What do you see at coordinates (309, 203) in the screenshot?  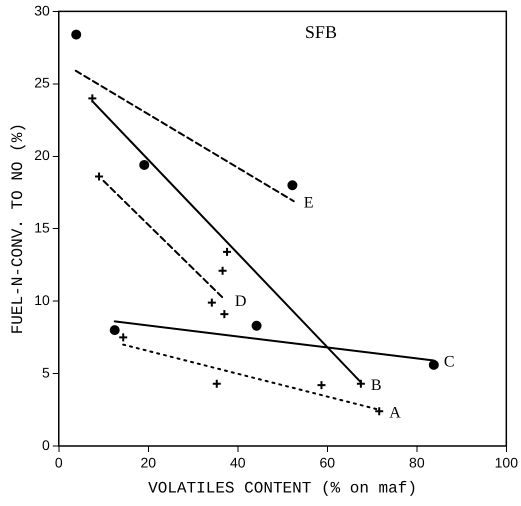 I see `annotation: E` at bounding box center [309, 203].